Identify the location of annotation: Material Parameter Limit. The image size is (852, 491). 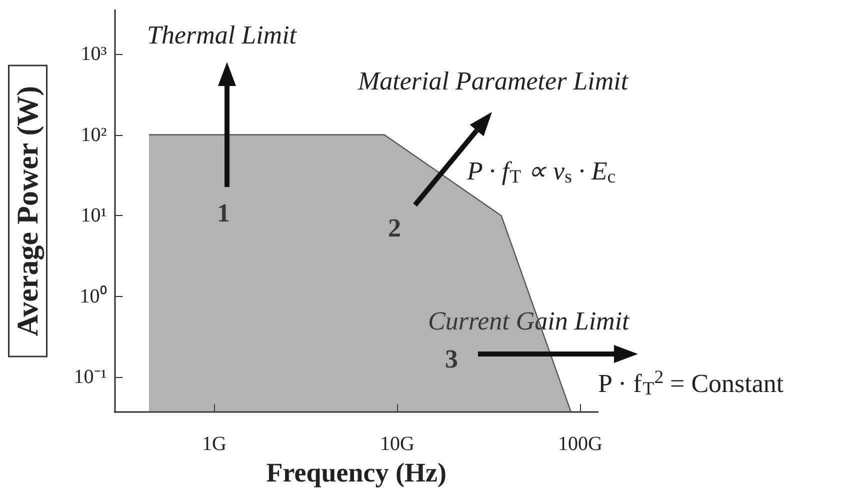
(493, 81).